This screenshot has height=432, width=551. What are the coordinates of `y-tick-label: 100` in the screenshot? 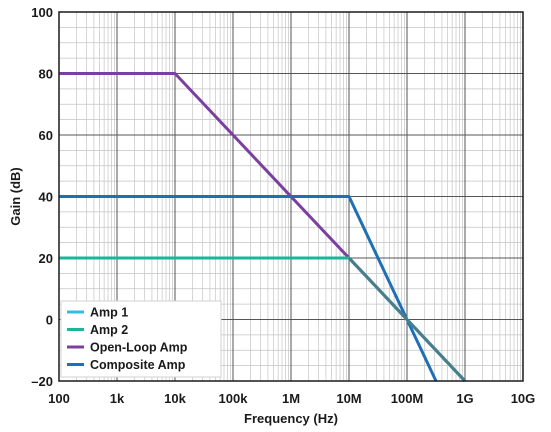 It's located at (42, 12).